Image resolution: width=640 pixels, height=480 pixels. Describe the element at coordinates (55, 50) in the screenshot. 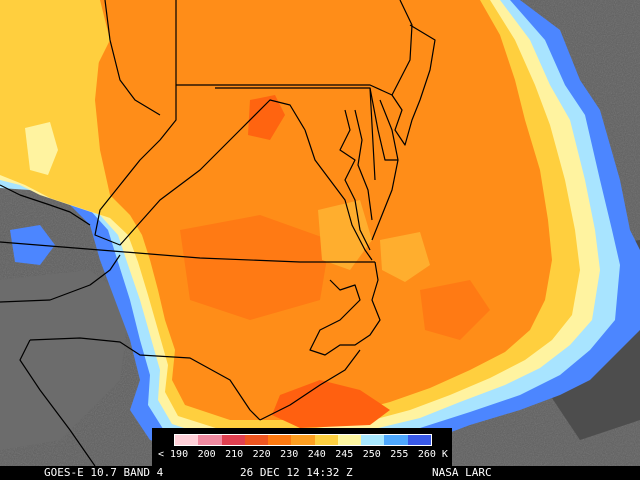

I see `cloud-blob-northwest` at that location.